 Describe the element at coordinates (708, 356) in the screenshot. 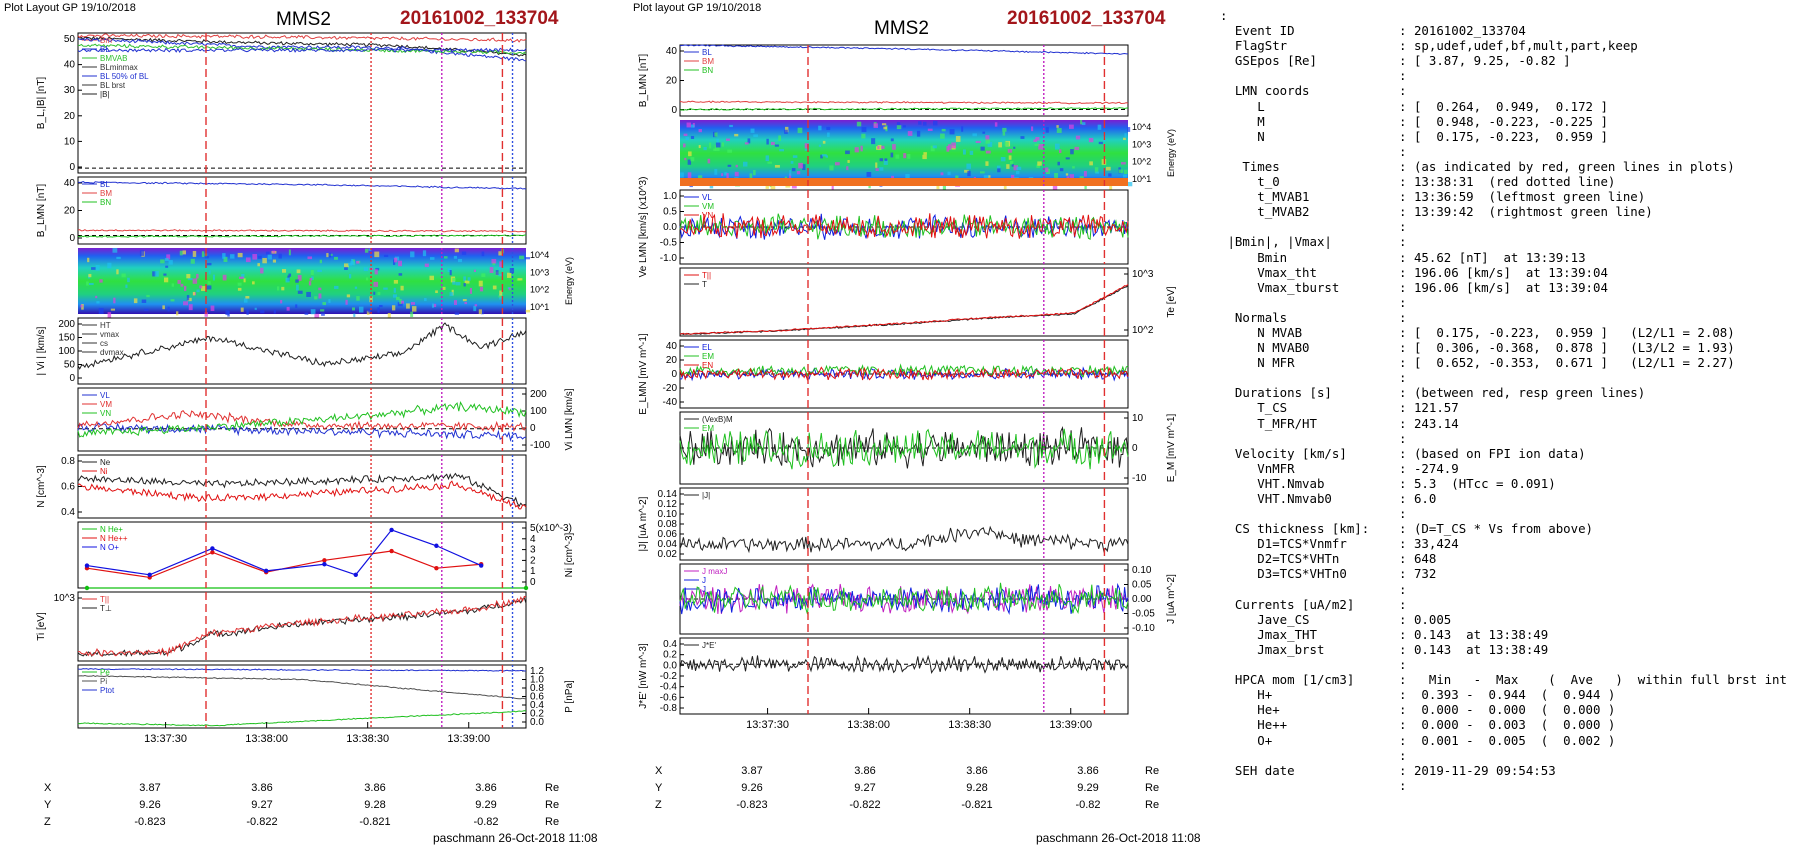

I see `legend-entry: EM` at that location.